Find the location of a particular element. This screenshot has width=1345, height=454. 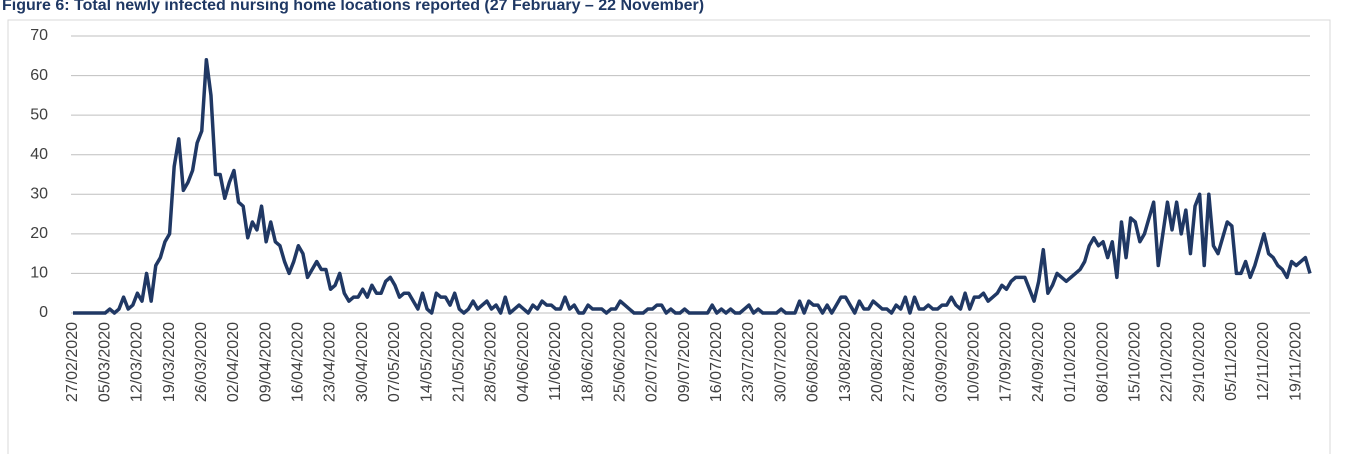

x-tick-label: 15/10/2020 is located at coordinates (1134, 362).